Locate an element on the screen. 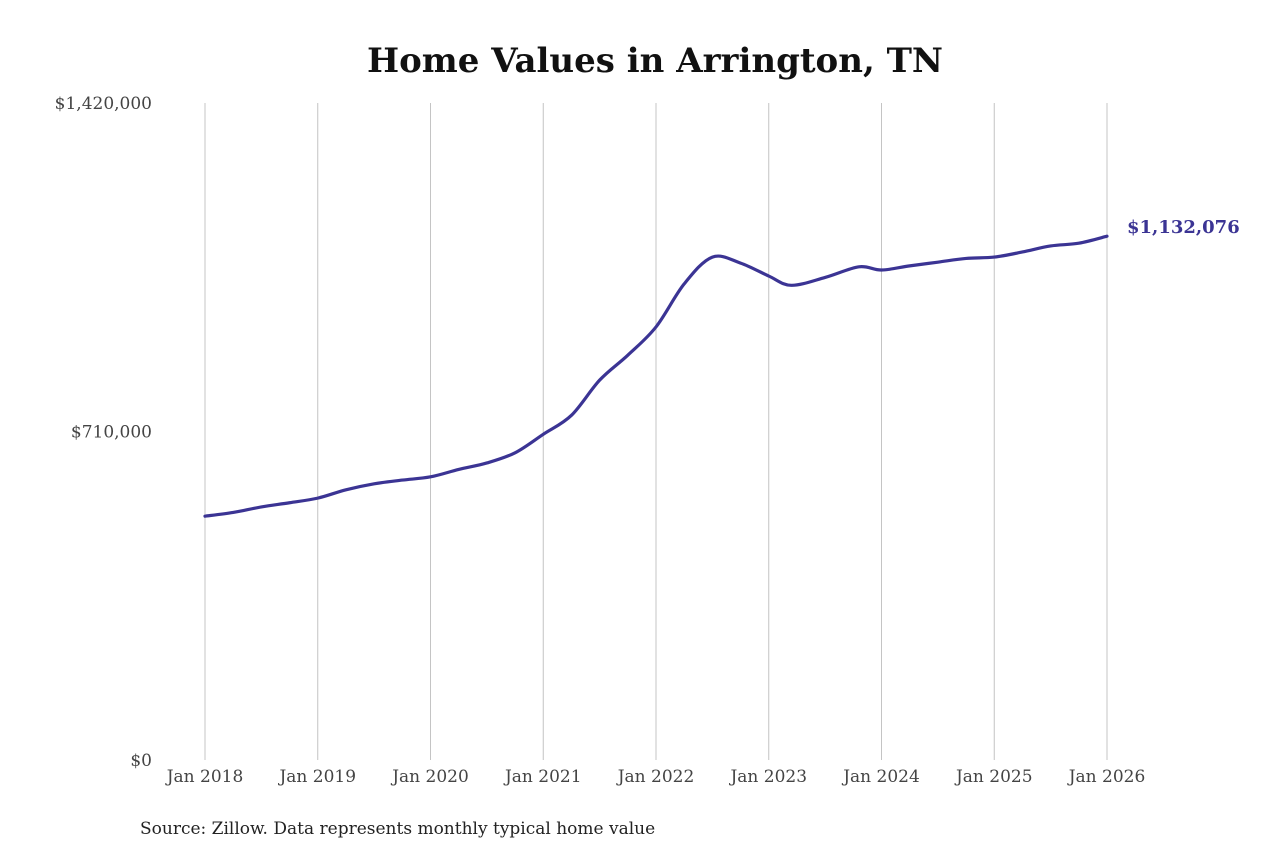  x-tick-label: Jan 2026 is located at coordinates (1106, 777).